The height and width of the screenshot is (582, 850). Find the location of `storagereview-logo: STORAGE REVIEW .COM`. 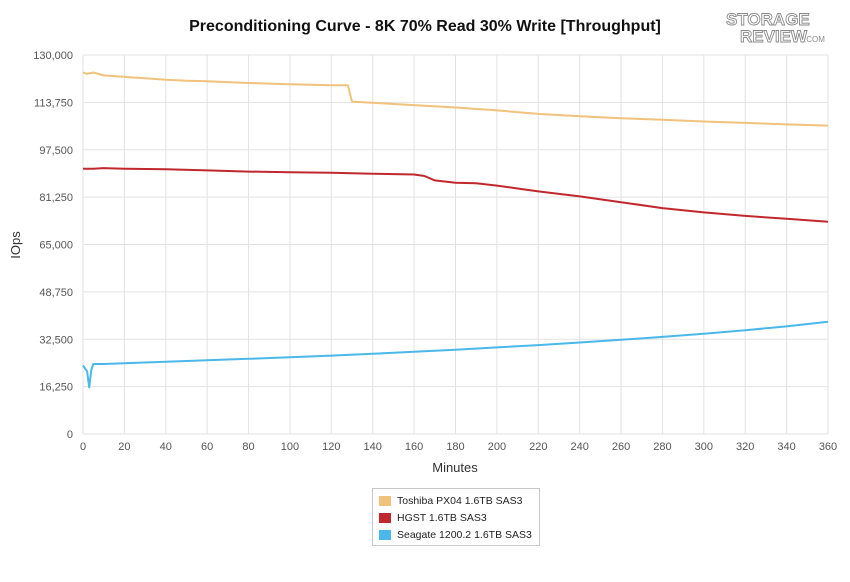

storagereview-logo: STORAGE REVIEW .COM is located at coordinates (776, 28).